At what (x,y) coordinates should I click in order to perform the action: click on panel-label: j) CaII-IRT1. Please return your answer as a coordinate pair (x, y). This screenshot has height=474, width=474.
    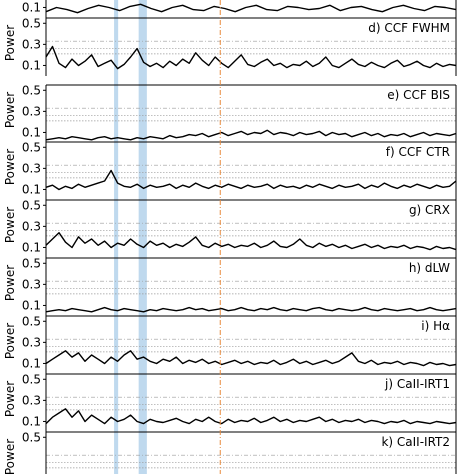
    Looking at the image, I should click on (417, 384).